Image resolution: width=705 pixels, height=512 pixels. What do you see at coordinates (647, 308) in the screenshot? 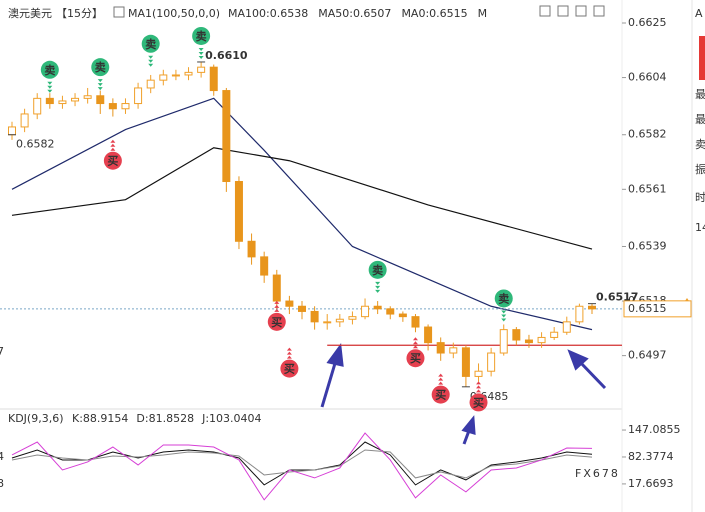
I see `last-price-label: 0.6515` at bounding box center [647, 308].